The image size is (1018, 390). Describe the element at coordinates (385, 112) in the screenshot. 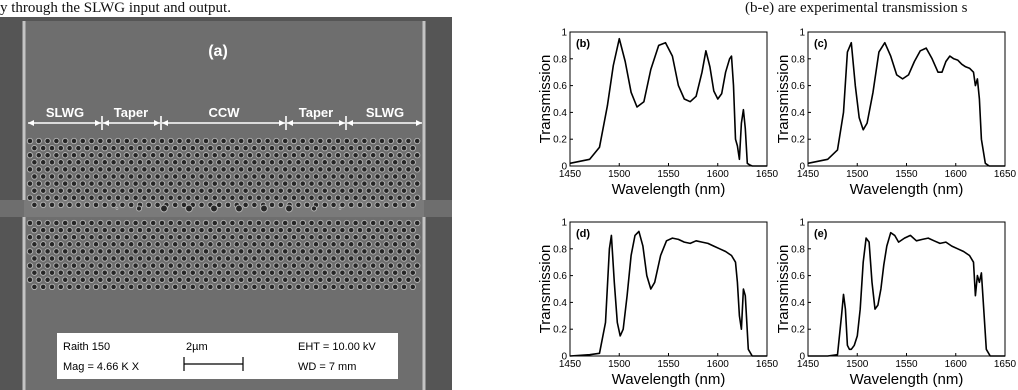

I see `label-slwg-right: SLWG` at that location.